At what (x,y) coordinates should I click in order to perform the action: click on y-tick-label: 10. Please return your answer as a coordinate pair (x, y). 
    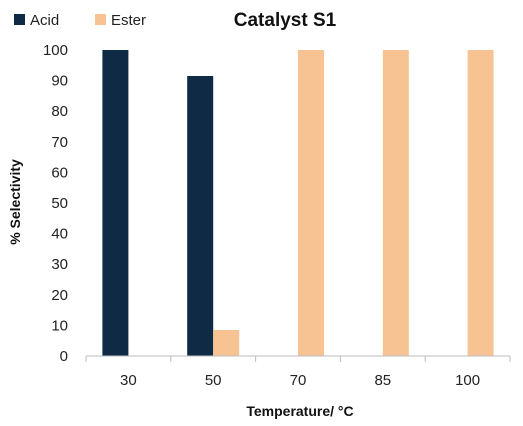
    Looking at the image, I should click on (59, 325).